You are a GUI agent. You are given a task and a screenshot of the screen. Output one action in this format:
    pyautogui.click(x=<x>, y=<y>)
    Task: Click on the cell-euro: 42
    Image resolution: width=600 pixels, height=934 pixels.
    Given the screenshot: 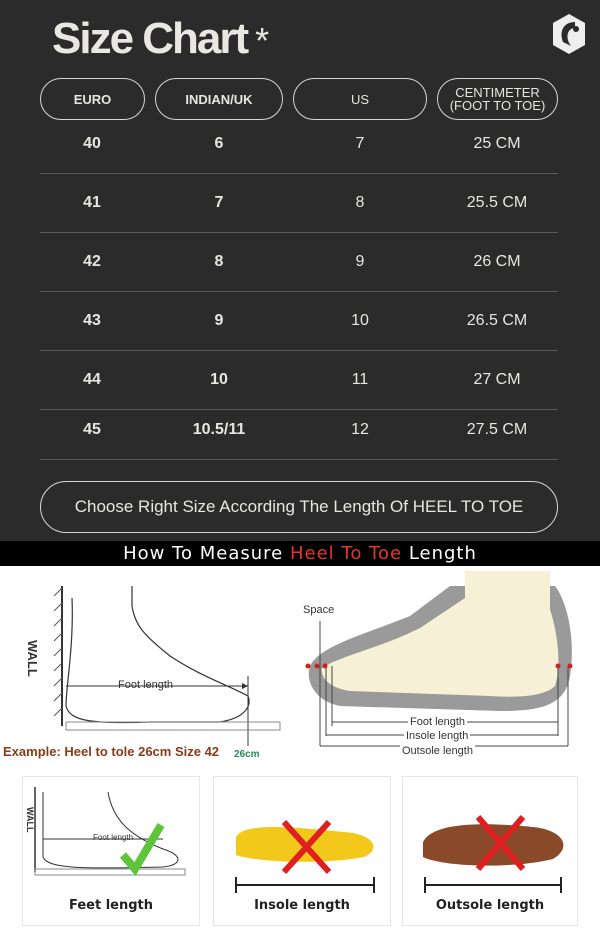 What is the action you would take?
    pyautogui.click(x=92, y=261)
    